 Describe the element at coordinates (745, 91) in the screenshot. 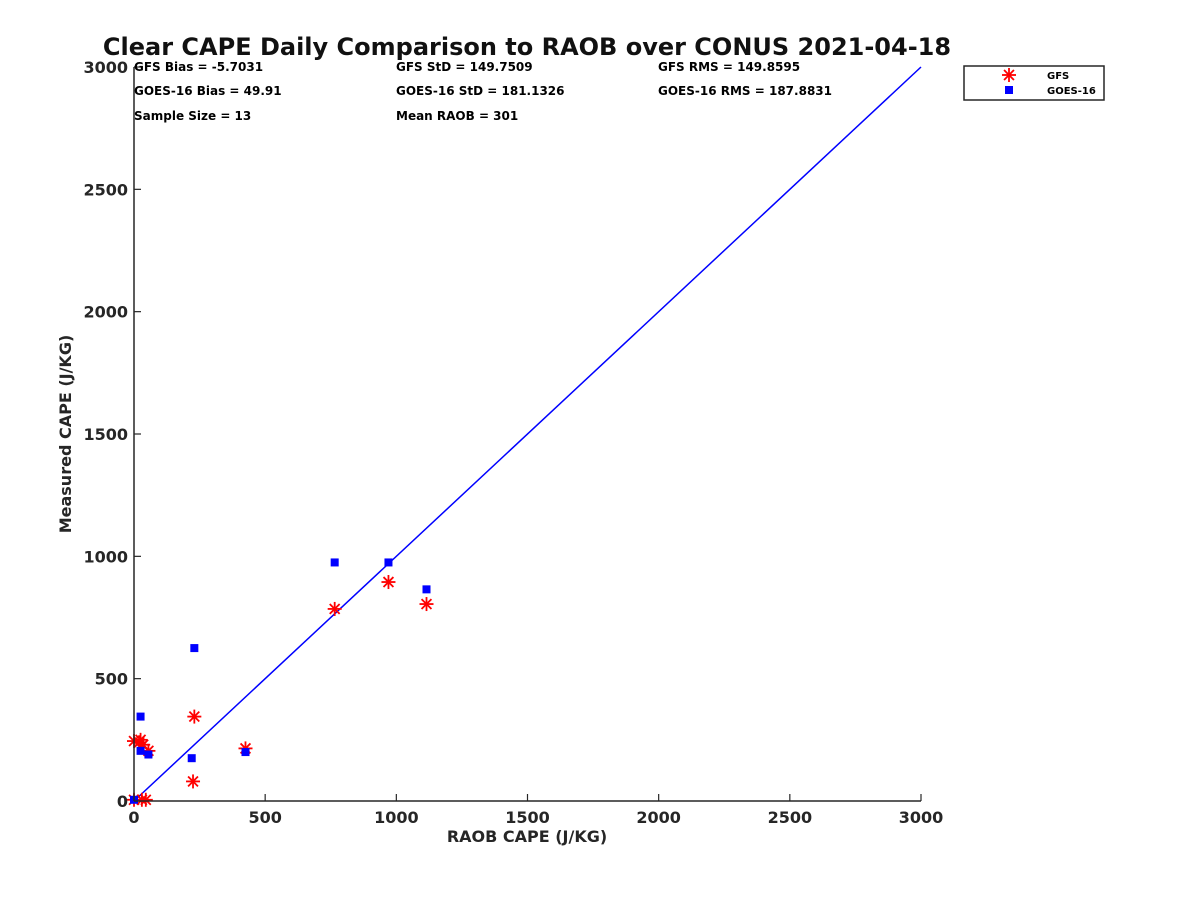

I see `stat-goes-rms: GOES-16 RMS = 187.8831` at that location.